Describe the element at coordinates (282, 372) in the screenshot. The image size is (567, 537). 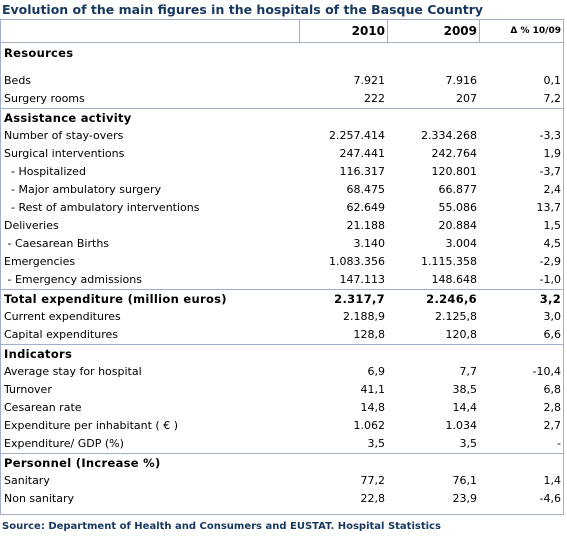
I see `table-row: Average stay for hospital 6,9 7,7 -10,4` at that location.